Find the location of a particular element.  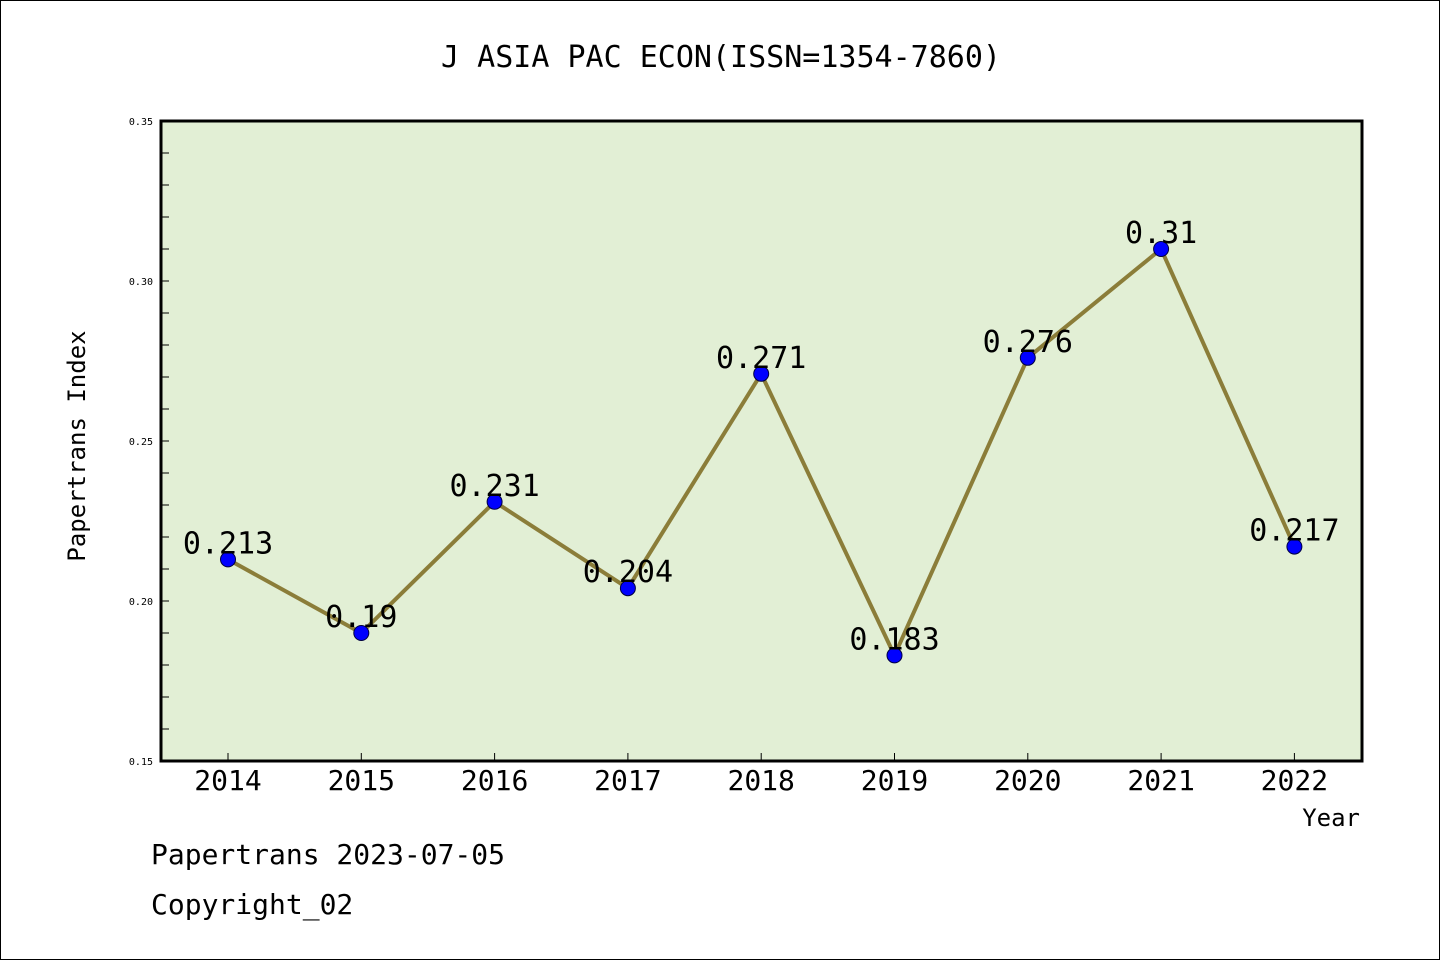

data-label: 0.19 is located at coordinates (361, 617).